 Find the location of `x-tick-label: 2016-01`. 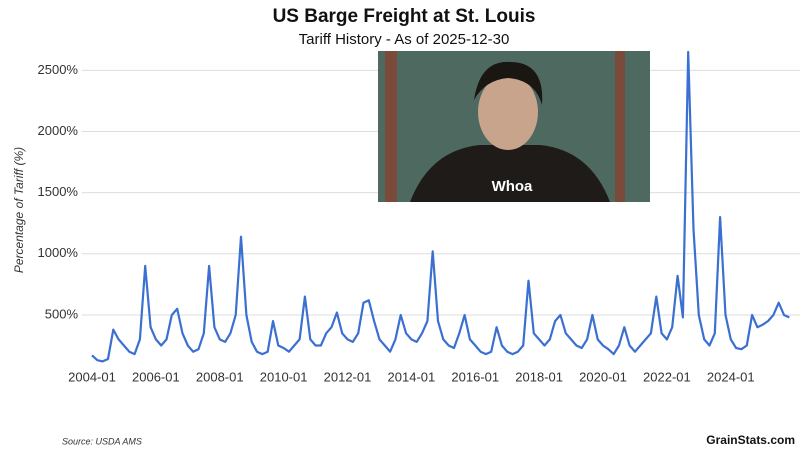

x-tick-label: 2016-01 is located at coordinates (475, 376).